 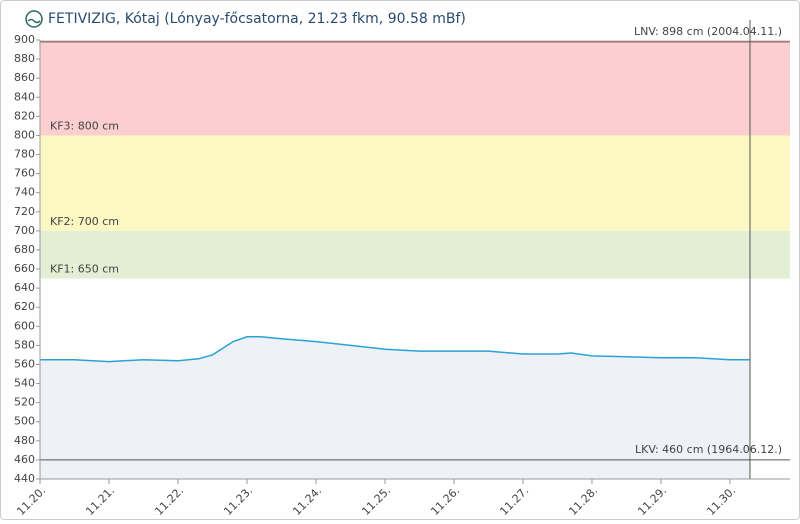 What do you see at coordinates (24, 230) in the screenshot?
I see `y-tick-label: 700` at bounding box center [24, 230].